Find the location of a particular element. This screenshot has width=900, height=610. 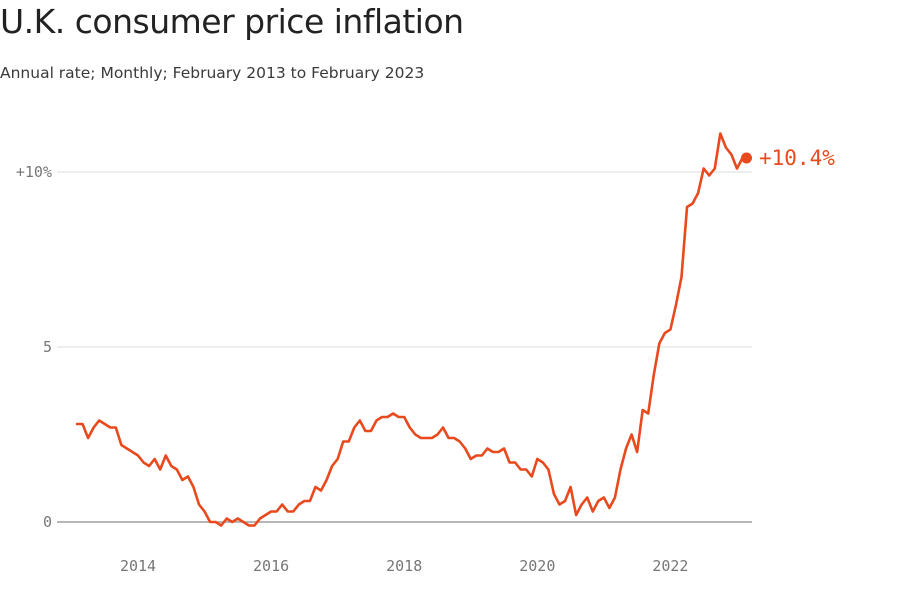

y-tick-label: +10% is located at coordinates (34, 172).